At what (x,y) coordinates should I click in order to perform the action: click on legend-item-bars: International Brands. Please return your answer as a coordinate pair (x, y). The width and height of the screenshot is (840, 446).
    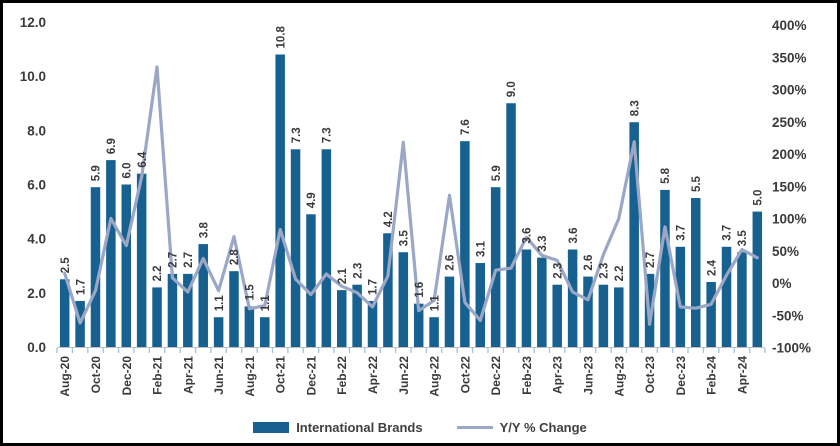
    Looking at the image, I should click on (338, 427).